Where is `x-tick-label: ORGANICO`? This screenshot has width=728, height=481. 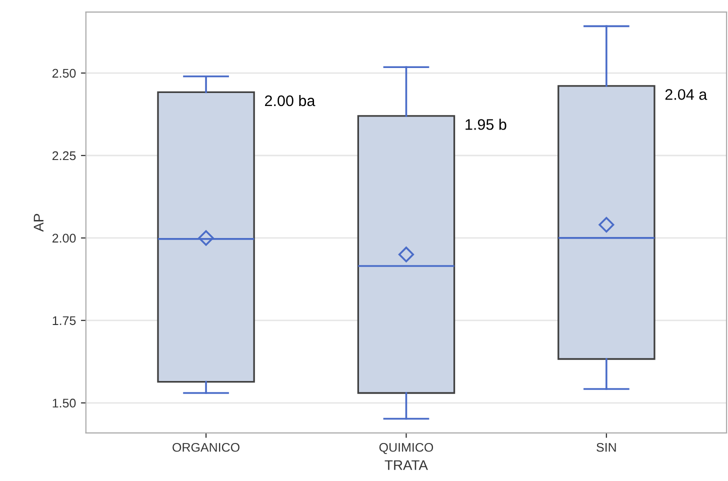 x-tick-label: ORGANICO is located at coordinates (206, 447).